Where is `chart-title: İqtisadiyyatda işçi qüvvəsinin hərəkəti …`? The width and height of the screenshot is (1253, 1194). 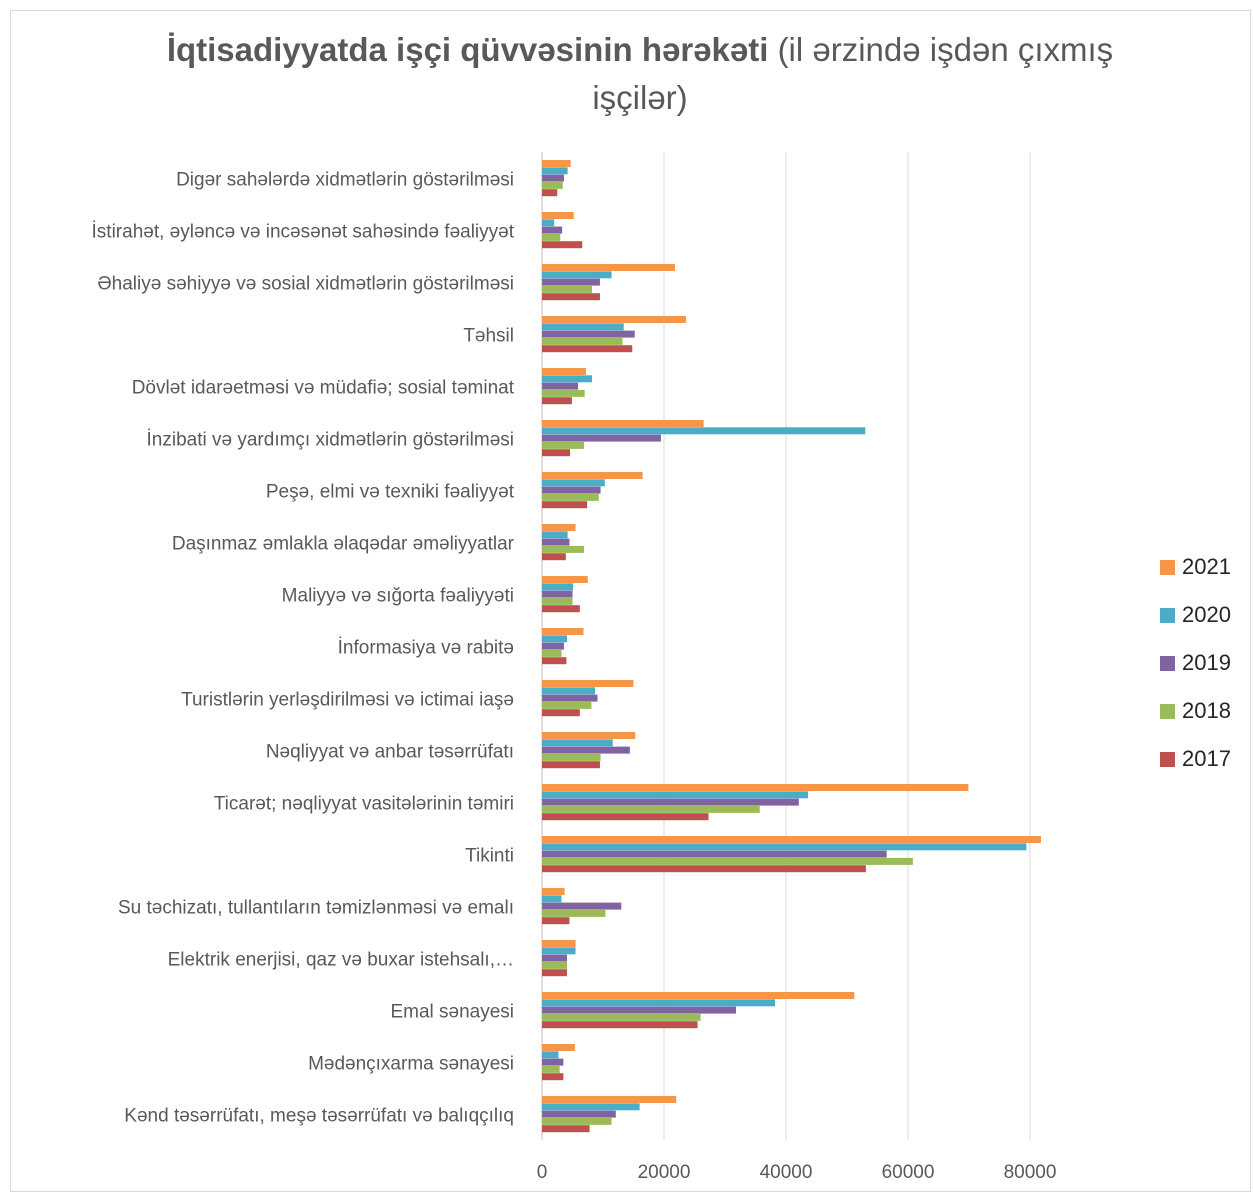
chart-title: İqtisadiyyatda işçi qüvvəsinin hərəkəti … is located at coordinates (640, 74).